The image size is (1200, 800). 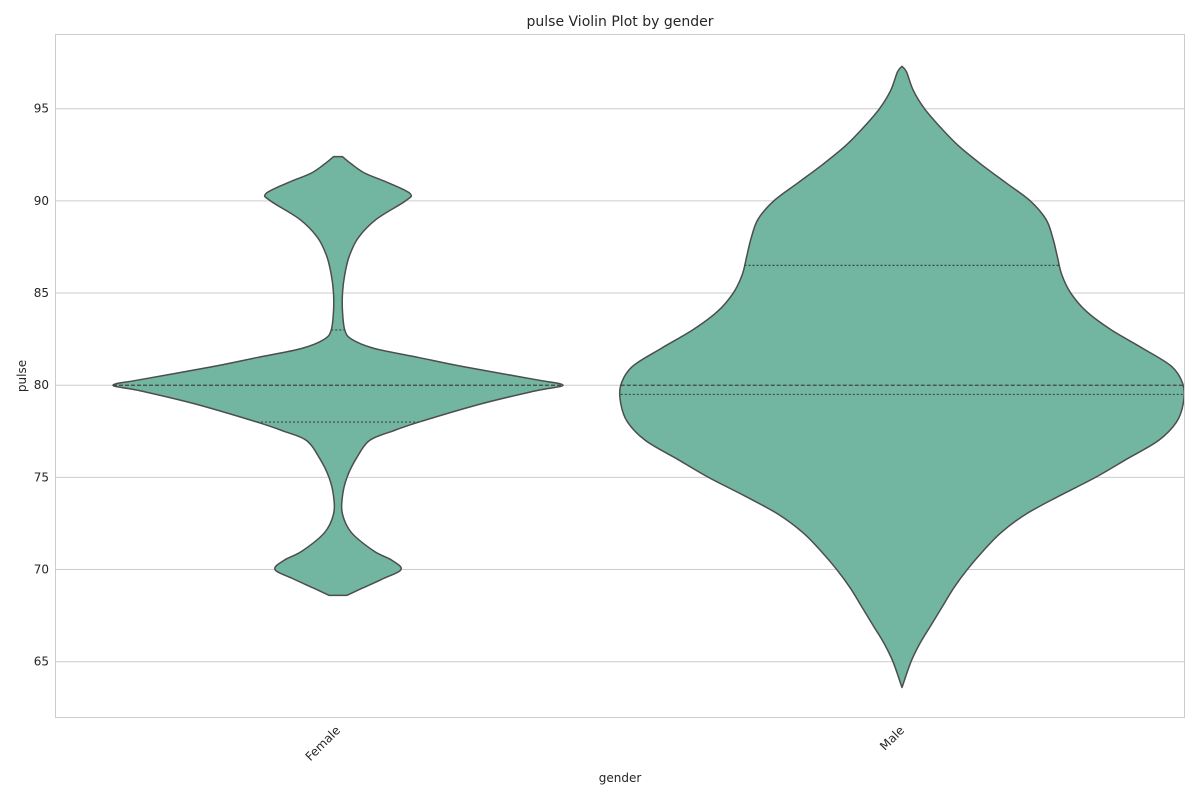 I want to click on y-tick-label-85: 85, so click(x=41, y=293).